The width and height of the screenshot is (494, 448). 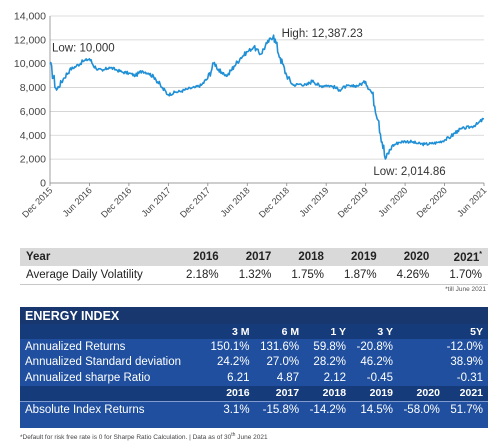 I want to click on y-tick-label: 14,000, so click(x=30, y=17).